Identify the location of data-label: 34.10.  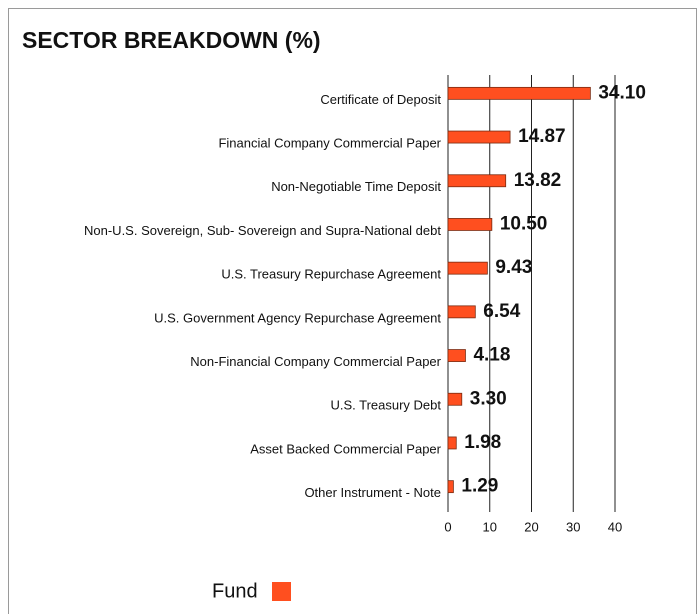
(622, 92).